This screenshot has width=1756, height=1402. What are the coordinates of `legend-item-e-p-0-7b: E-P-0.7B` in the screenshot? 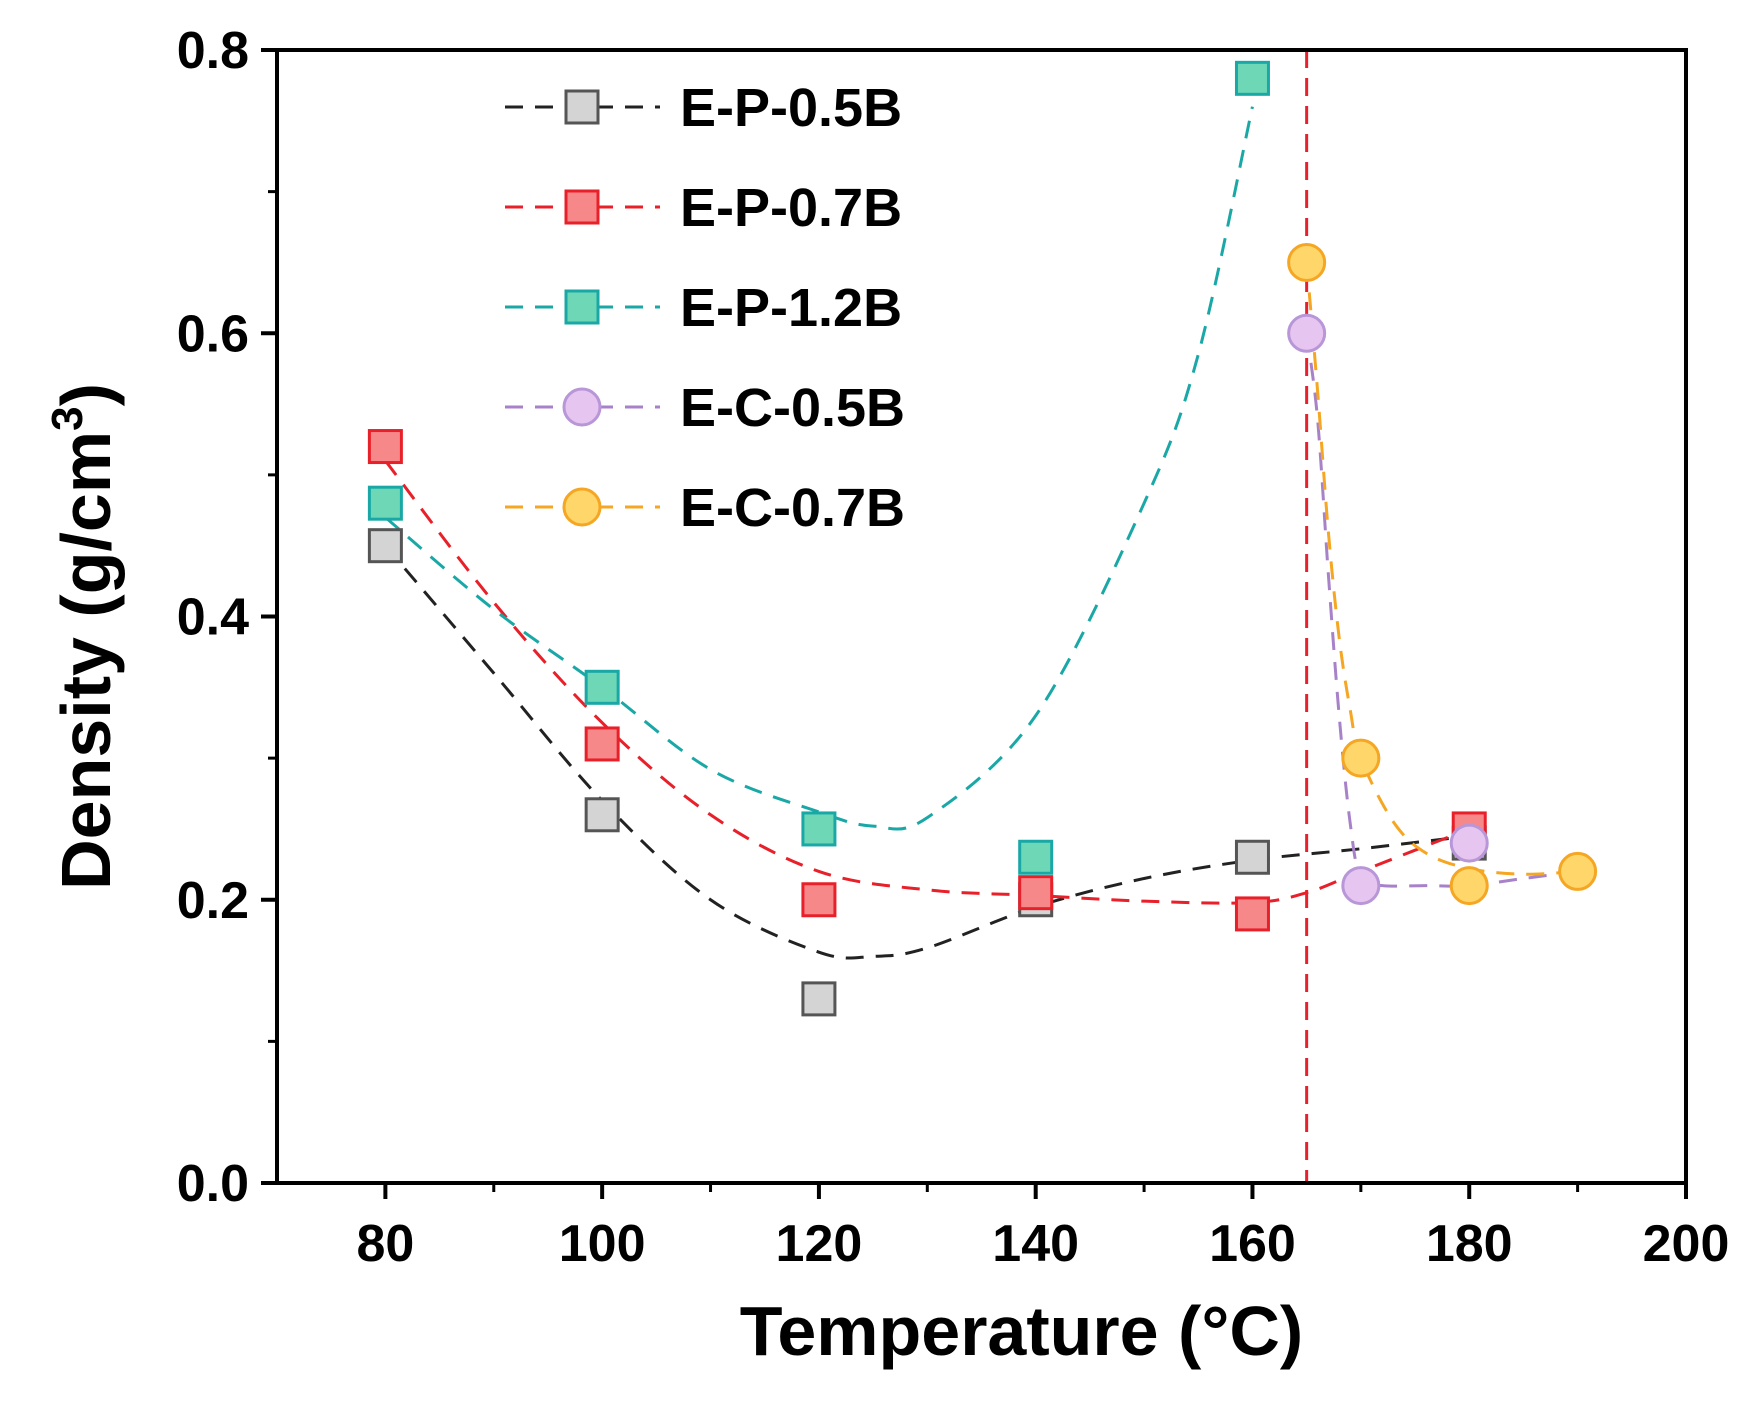 It's located at (703, 208).